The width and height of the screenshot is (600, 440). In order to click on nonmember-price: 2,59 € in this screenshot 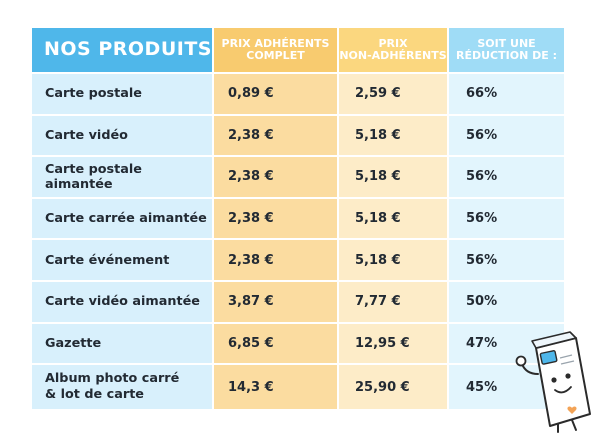, I will do `click(394, 95)`.